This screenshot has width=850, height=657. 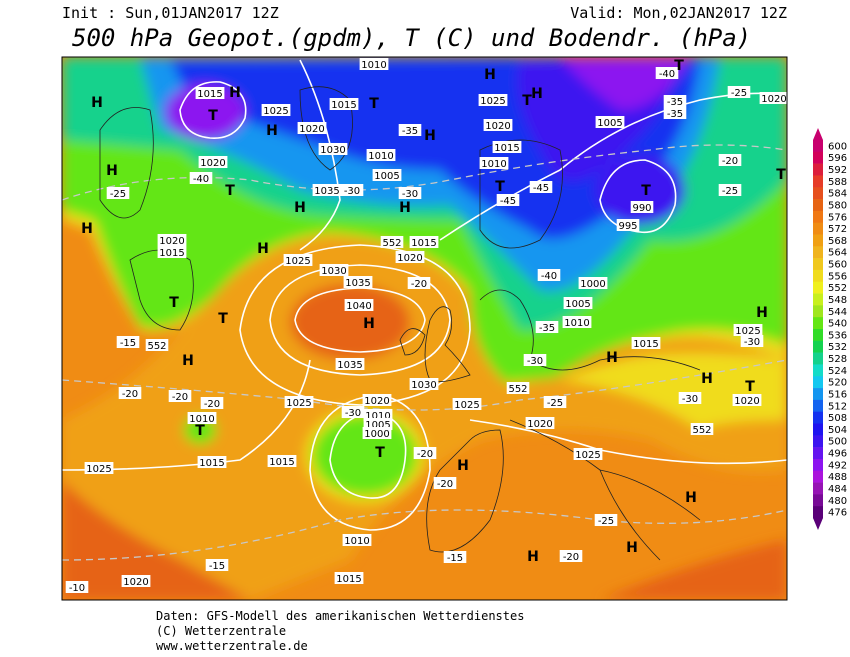 I want to click on contour-label: -35, so click(x=547, y=328).